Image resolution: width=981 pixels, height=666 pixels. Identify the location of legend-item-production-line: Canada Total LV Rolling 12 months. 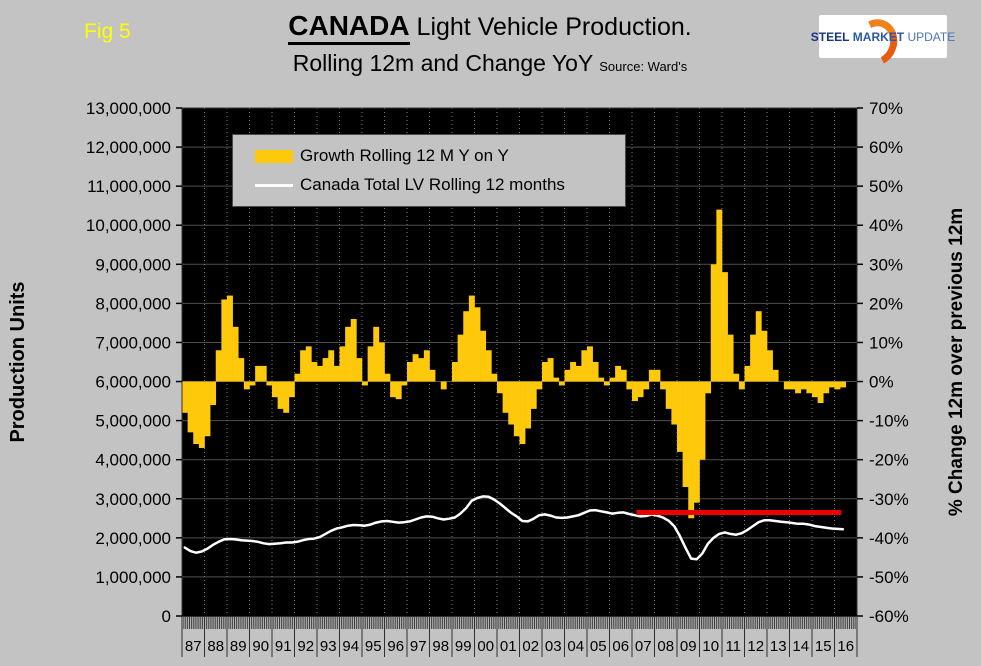
(429, 185).